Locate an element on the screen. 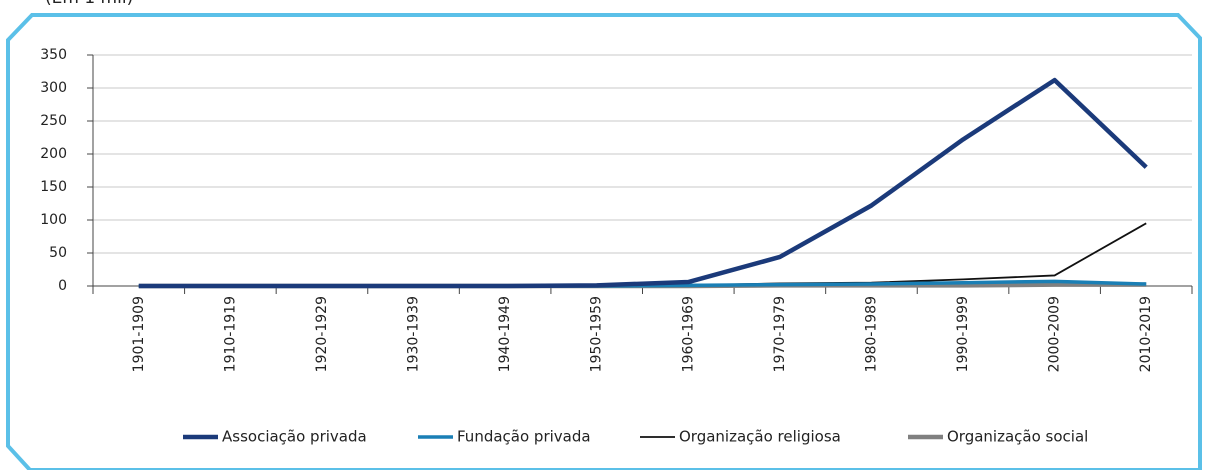  y-tick-label: 50 is located at coordinates (58, 253).